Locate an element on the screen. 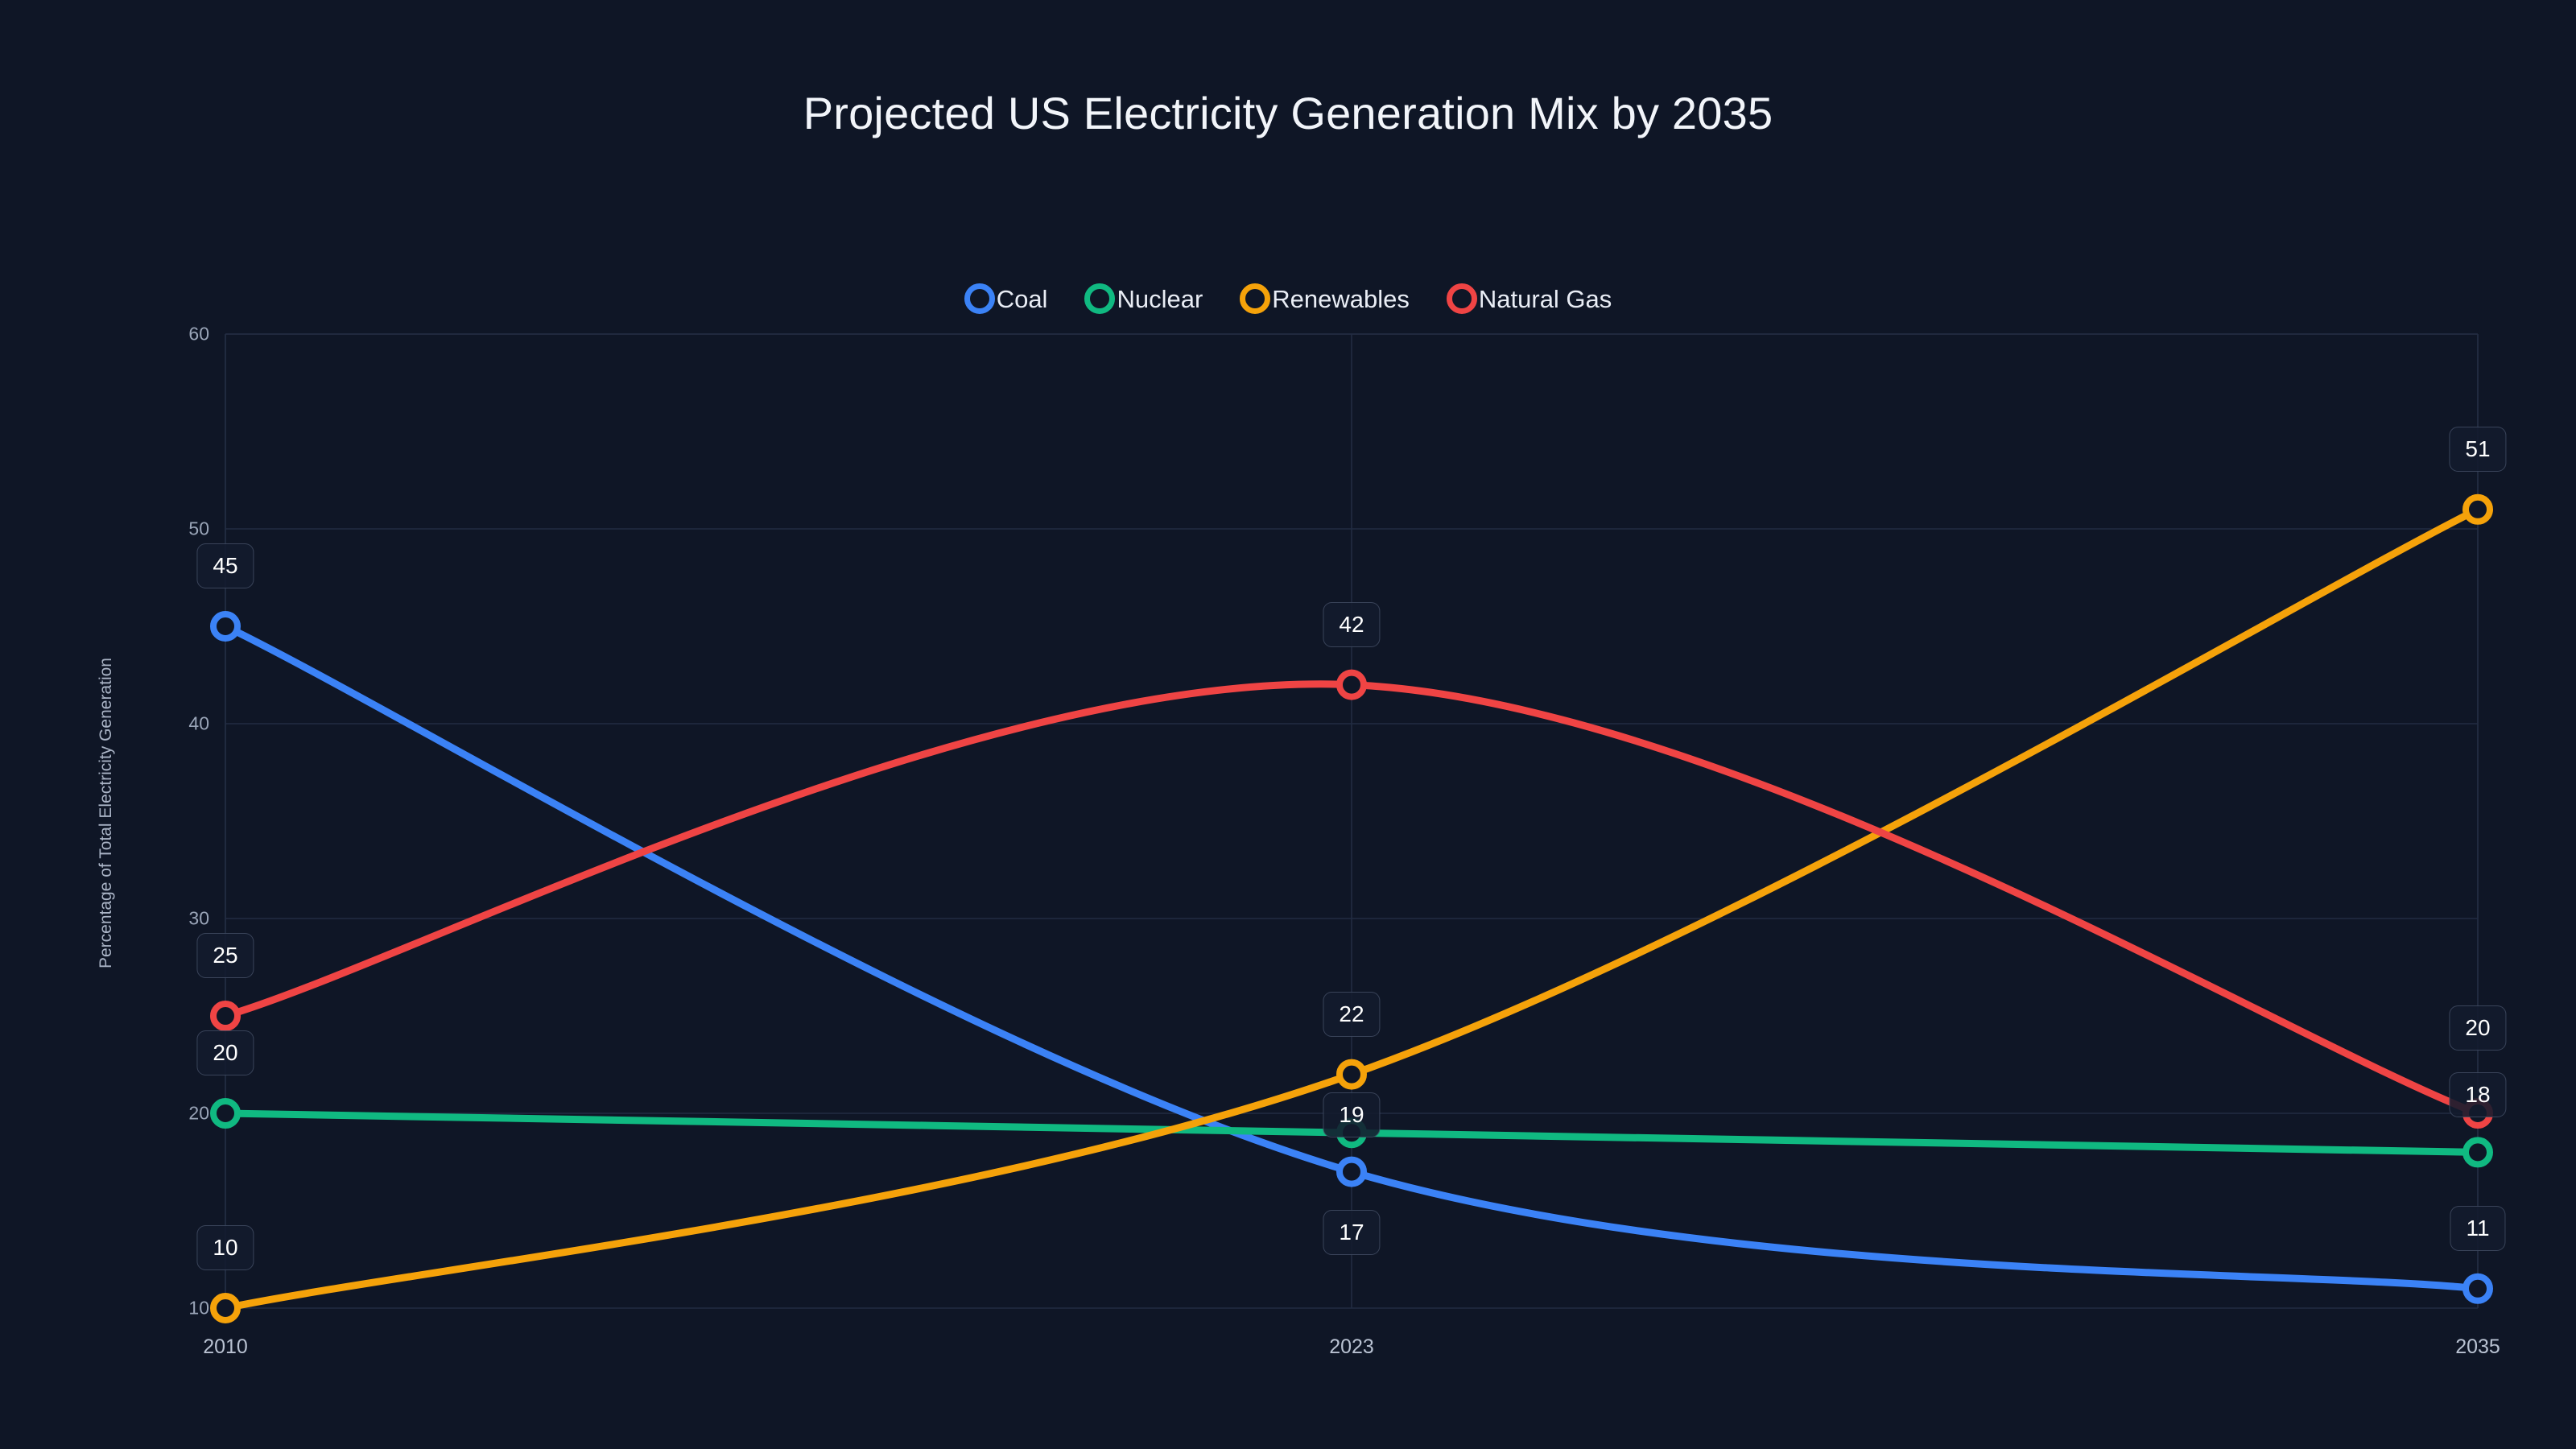 Image resolution: width=2576 pixels, height=1449 pixels. data-label: 51 is located at coordinates (2478, 449).